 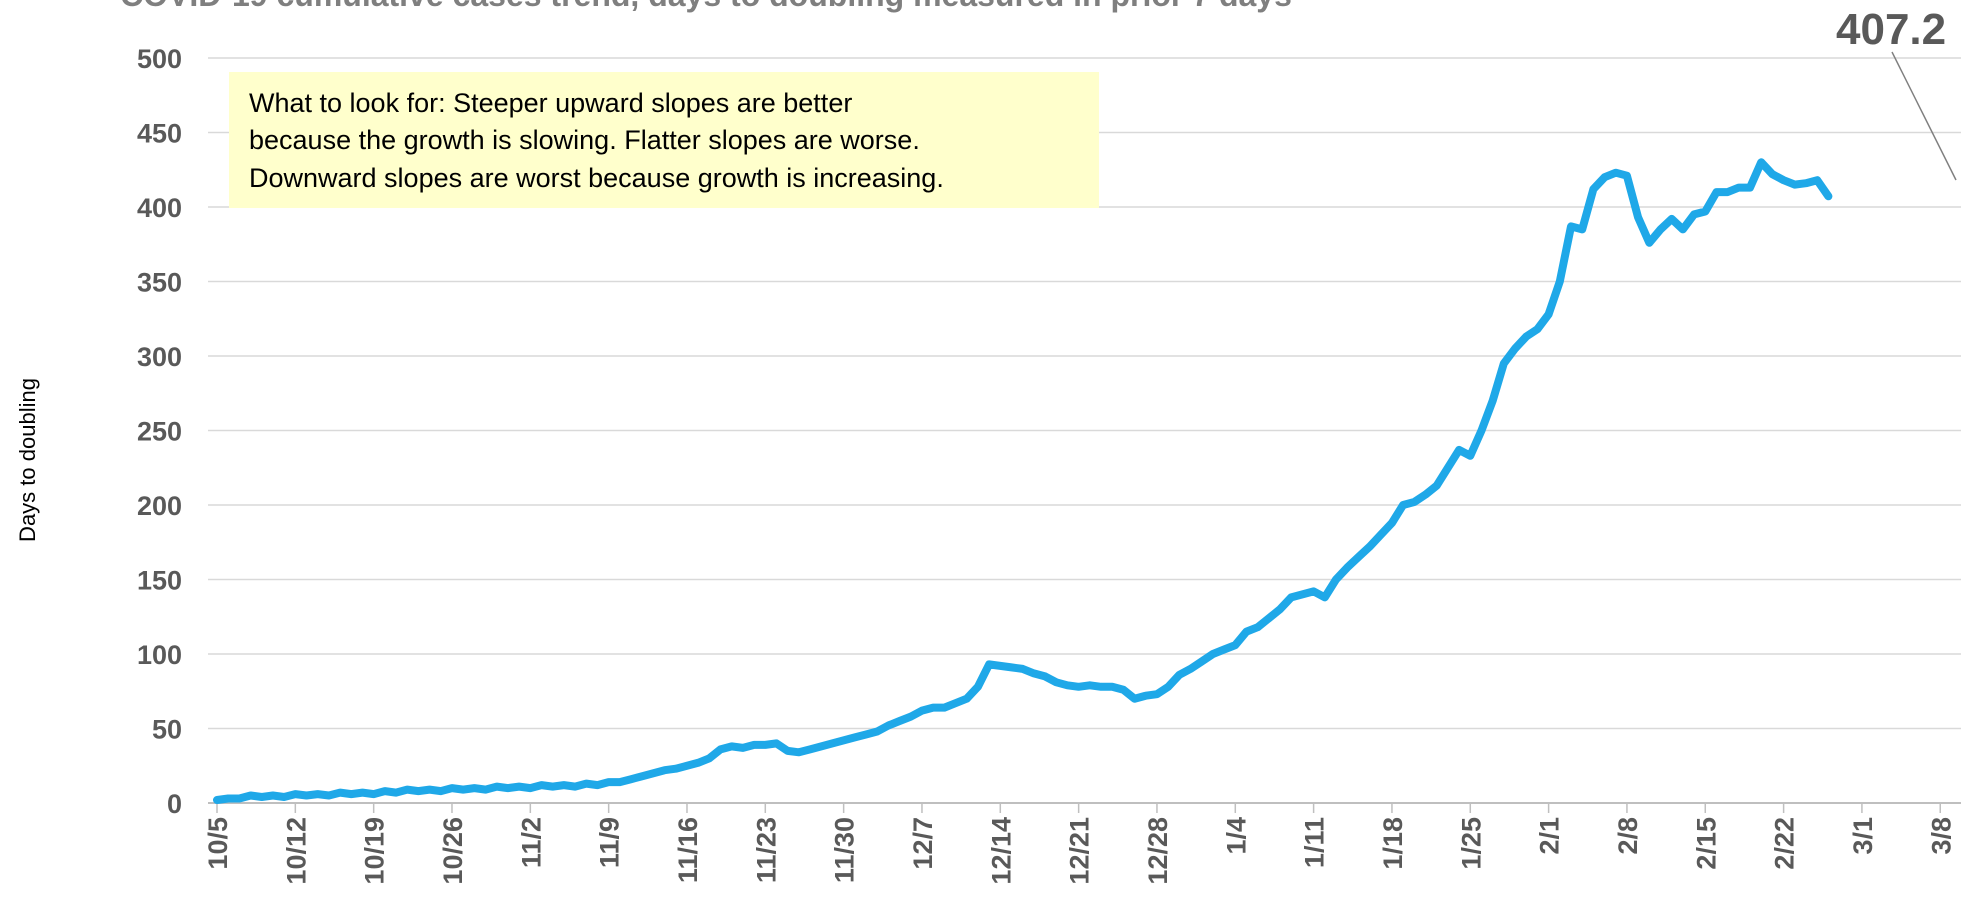 What do you see at coordinates (375, 851) in the screenshot?
I see `x-tick-label: 10/19` at bounding box center [375, 851].